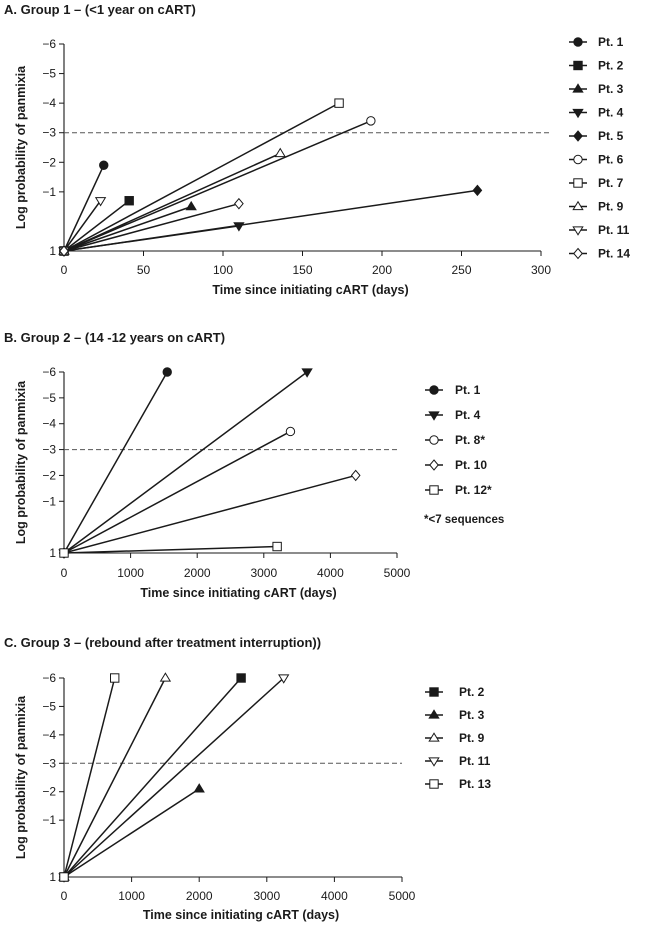 The width and height of the screenshot is (646, 928). I want to click on legend-label: Pt. 3, so click(611, 89).